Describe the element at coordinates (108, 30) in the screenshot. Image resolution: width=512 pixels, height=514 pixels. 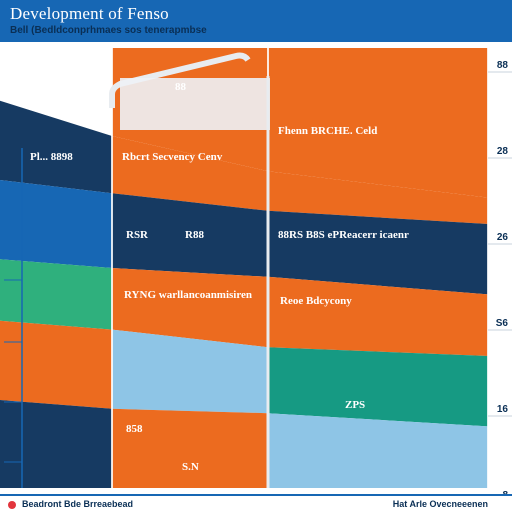
I see `chart-subtitle: Bell (Bedldconprhmaes sos tenerapmbse` at that location.